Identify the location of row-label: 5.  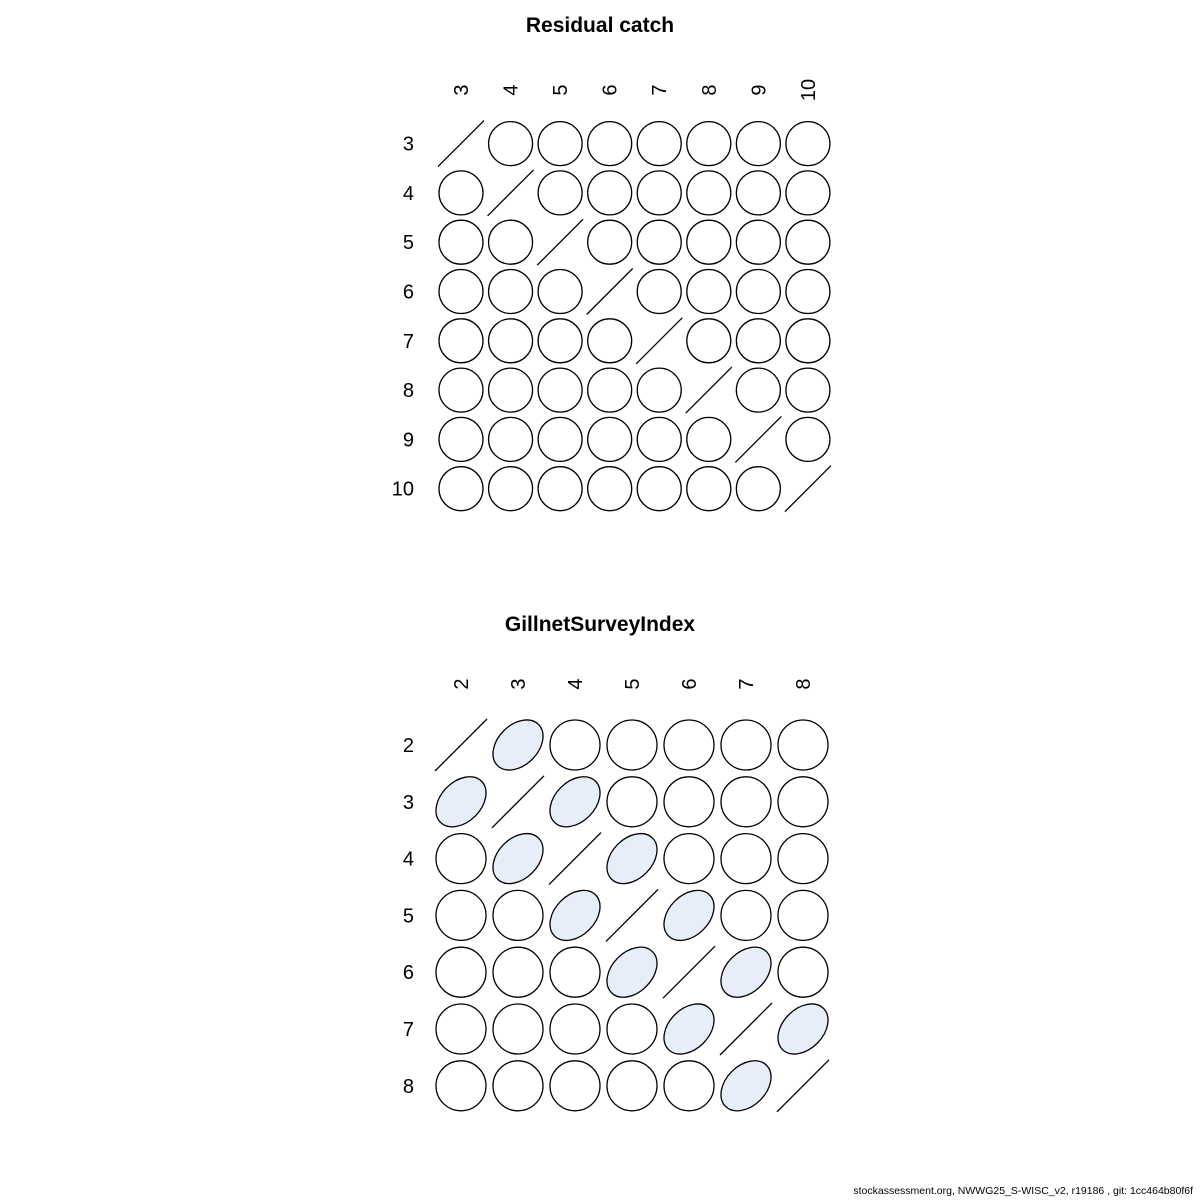
(408, 916).